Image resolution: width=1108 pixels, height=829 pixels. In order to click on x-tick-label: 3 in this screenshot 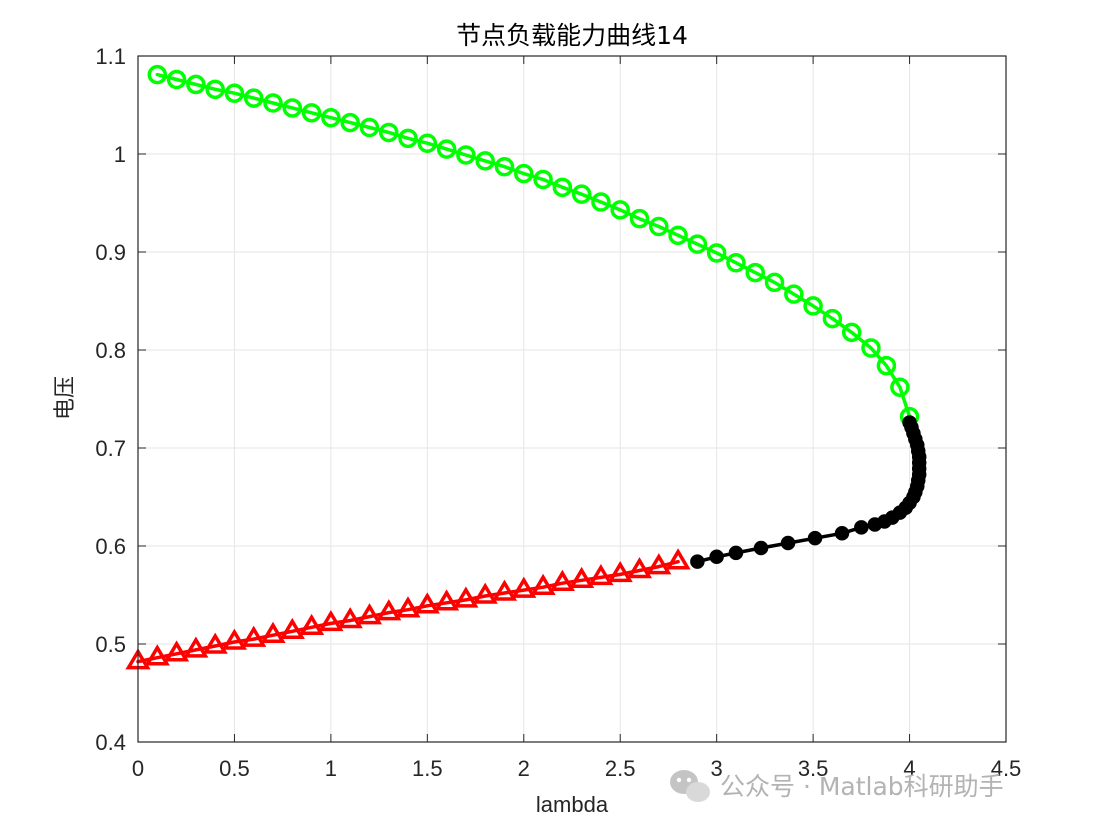, I will do `click(717, 768)`.